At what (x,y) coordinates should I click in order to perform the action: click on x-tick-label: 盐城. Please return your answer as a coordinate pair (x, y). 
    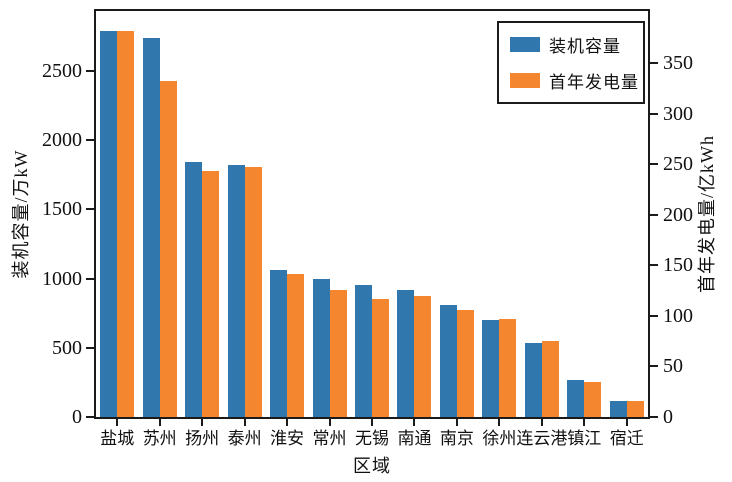
    Looking at the image, I should click on (117, 438).